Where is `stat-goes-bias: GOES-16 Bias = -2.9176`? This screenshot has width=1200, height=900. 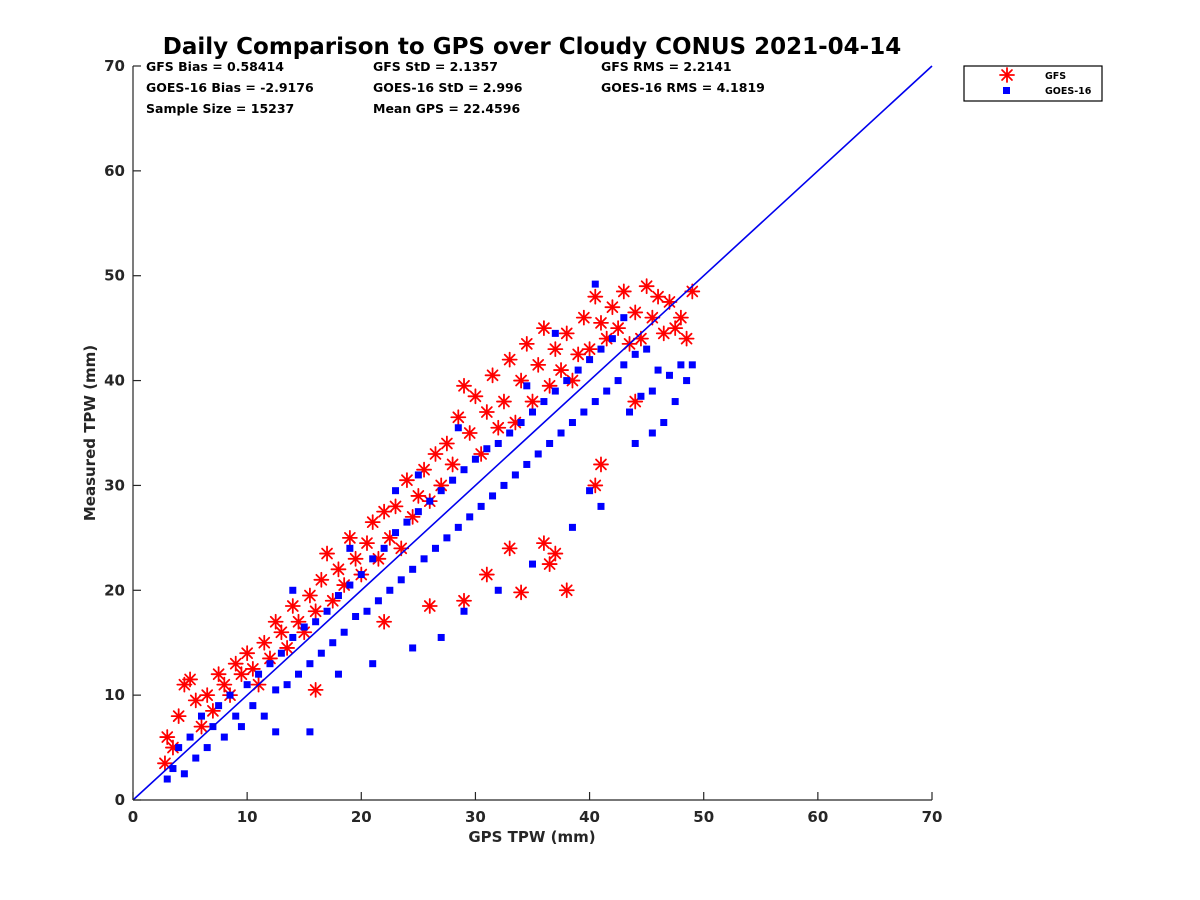
stat-goes-bias: GOES-16 Bias = -2.9176 is located at coordinates (230, 87).